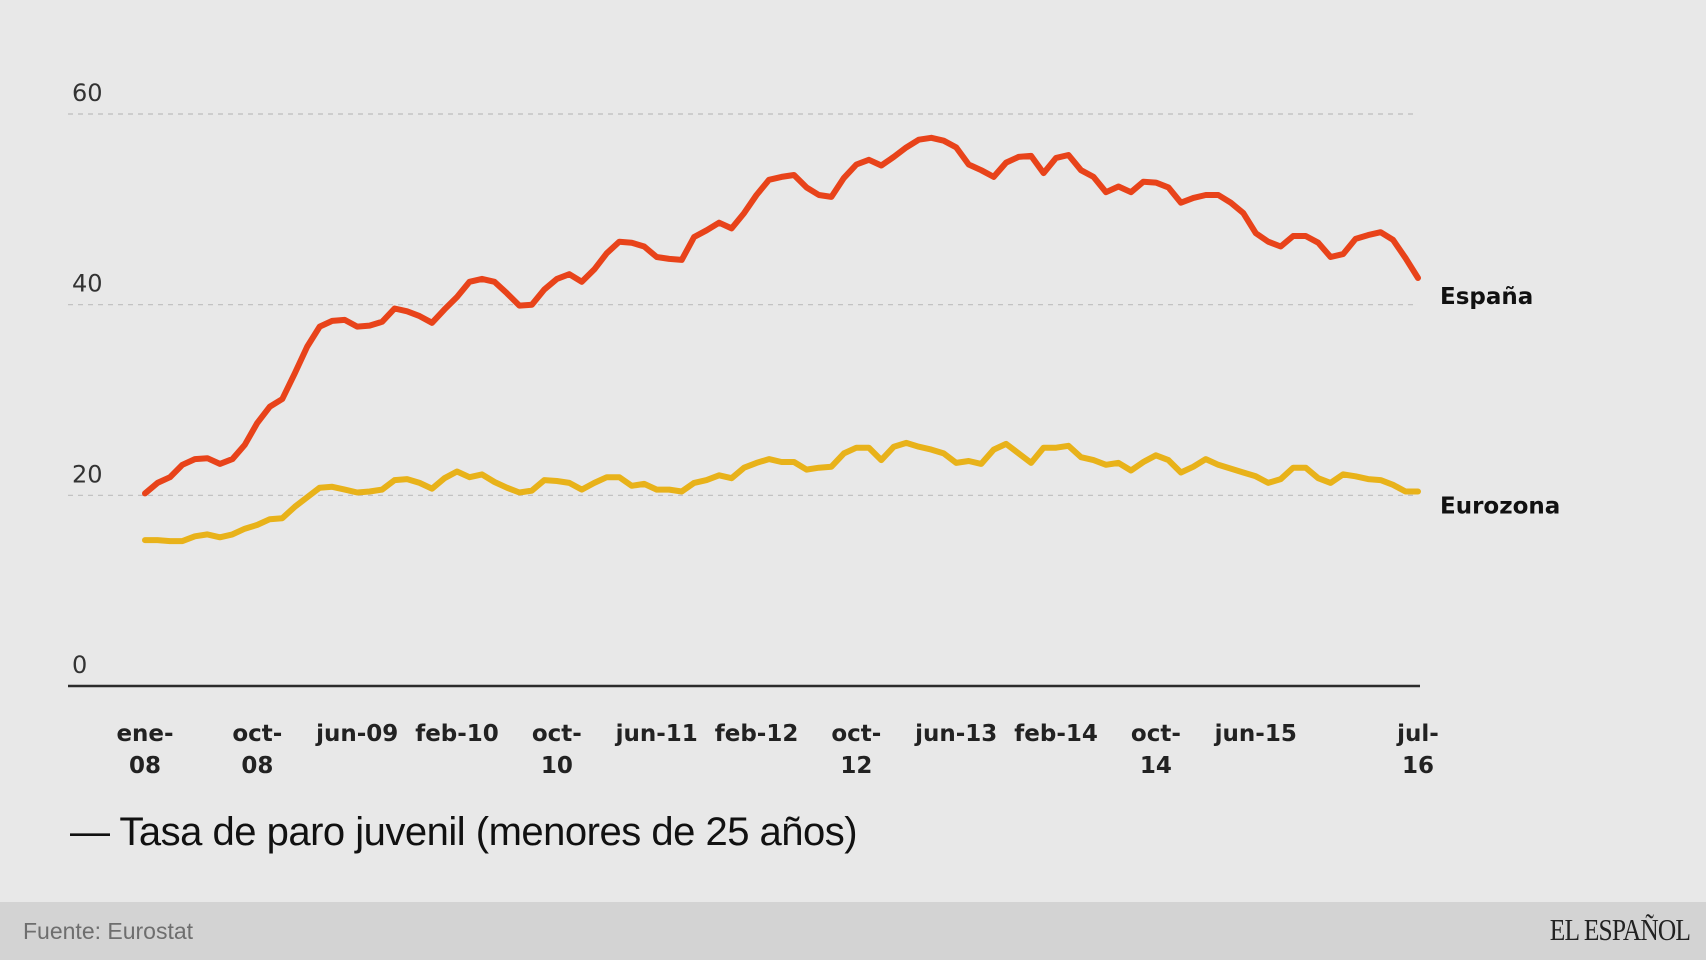 Image resolution: width=1706 pixels, height=960 pixels. I want to click on series-label: Eurozona, so click(1500, 507).